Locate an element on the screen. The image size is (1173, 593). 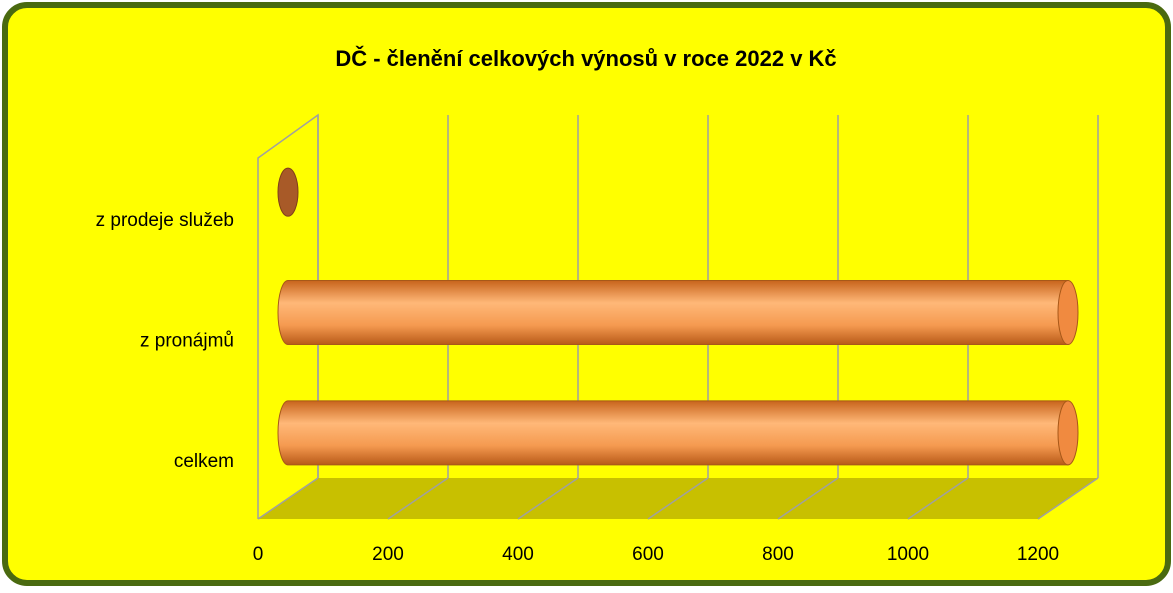
x-tick-label: 600 is located at coordinates (648, 554).